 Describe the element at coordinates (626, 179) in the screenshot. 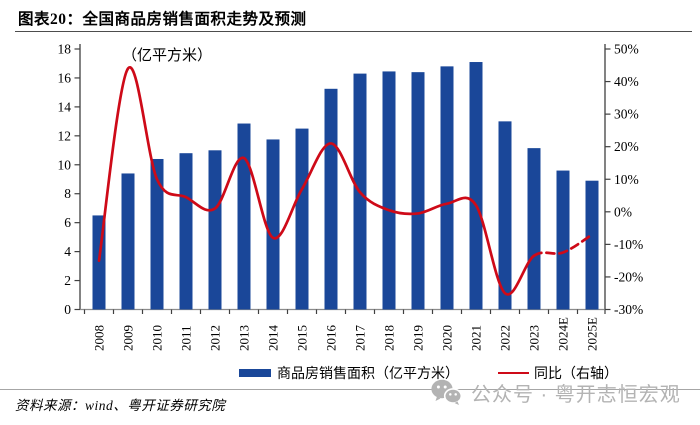

I see `right-axis-tick-label: 10%` at that location.